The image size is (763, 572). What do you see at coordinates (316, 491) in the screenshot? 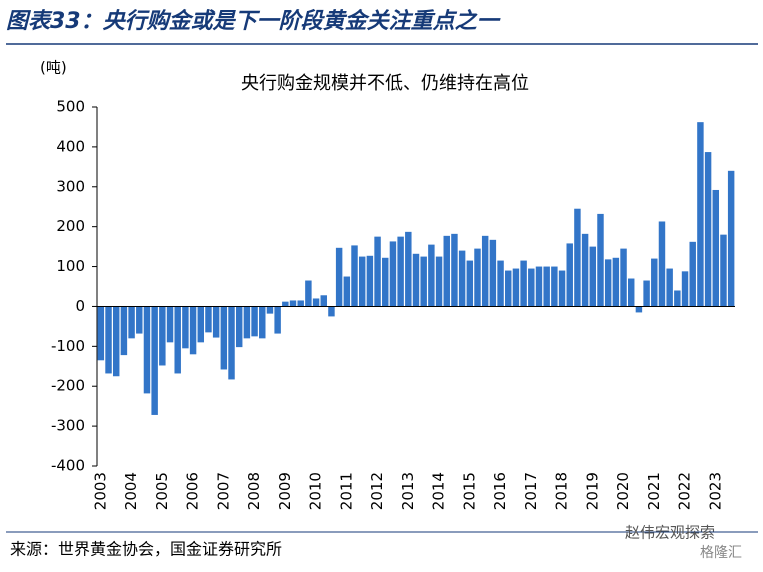
I see `x-tick-label: 2010` at bounding box center [316, 491].